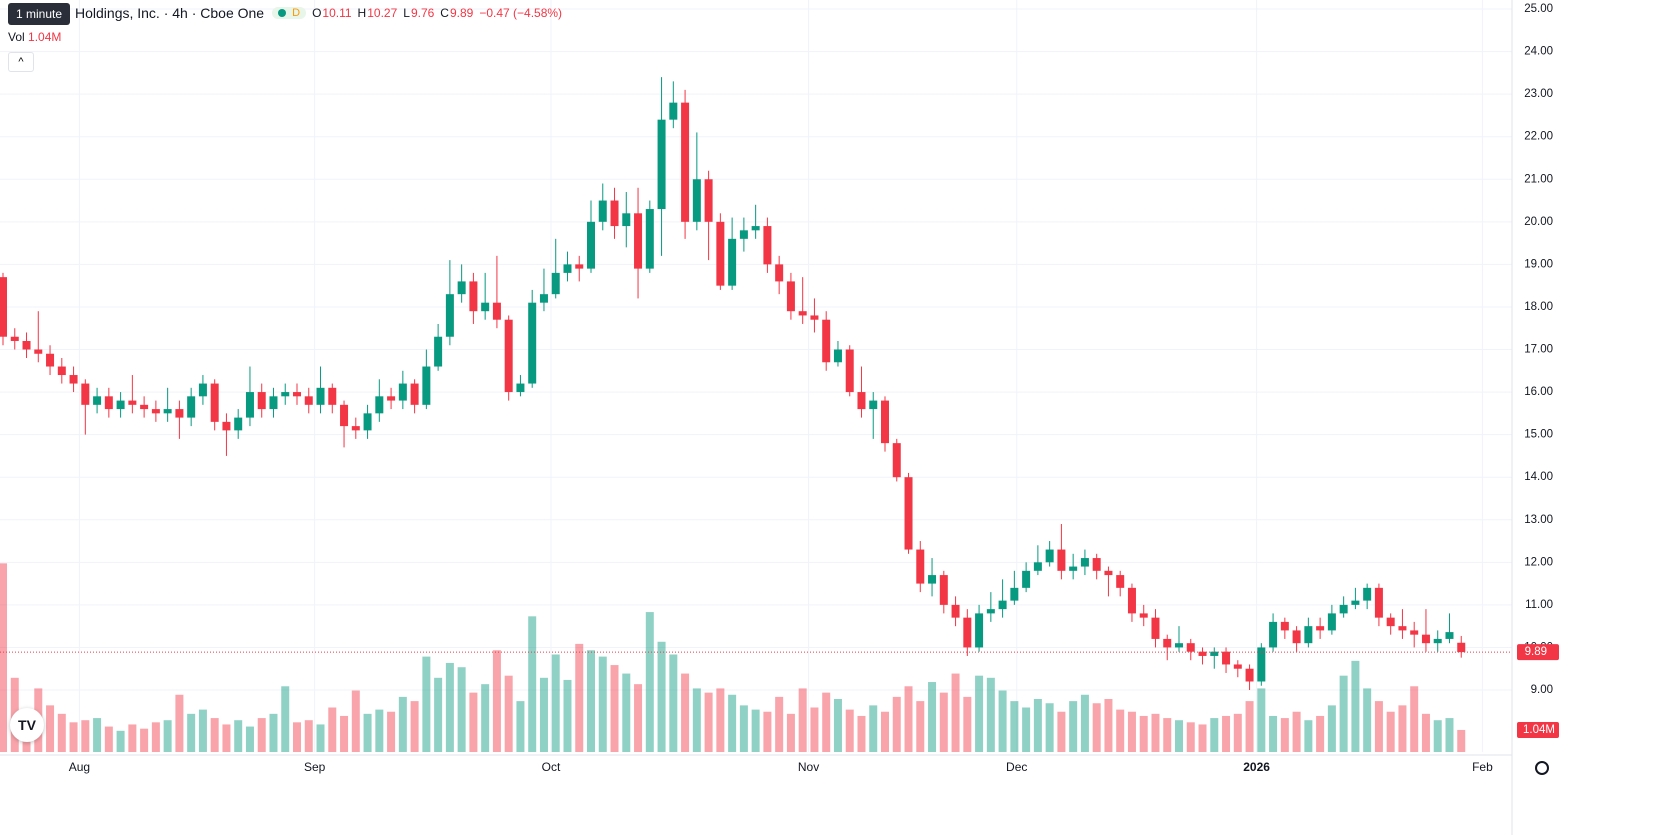 The width and height of the screenshot is (1678, 835). What do you see at coordinates (21, 62) in the screenshot?
I see `collapse-button: ^` at bounding box center [21, 62].